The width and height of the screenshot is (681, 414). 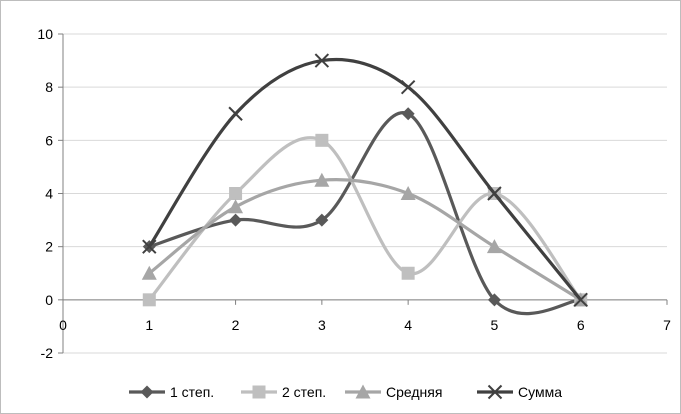 I want to click on y-tick-label: 6, so click(x=49, y=140).